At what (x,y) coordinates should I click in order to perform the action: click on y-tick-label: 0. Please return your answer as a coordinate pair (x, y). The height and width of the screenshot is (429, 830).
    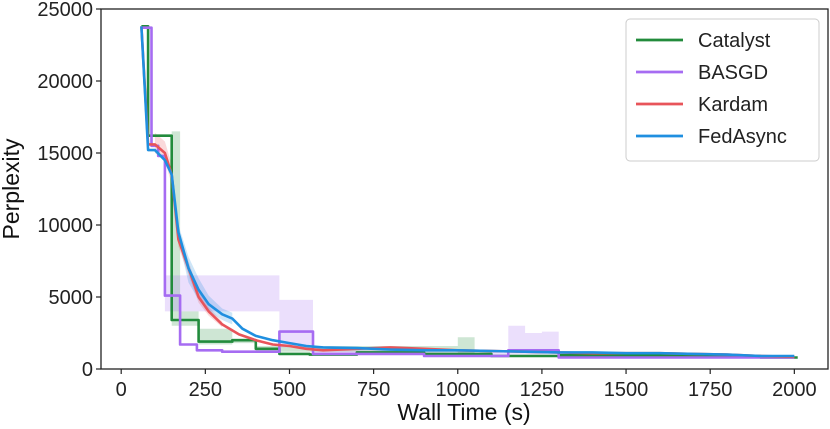
    Looking at the image, I should click on (87, 370).